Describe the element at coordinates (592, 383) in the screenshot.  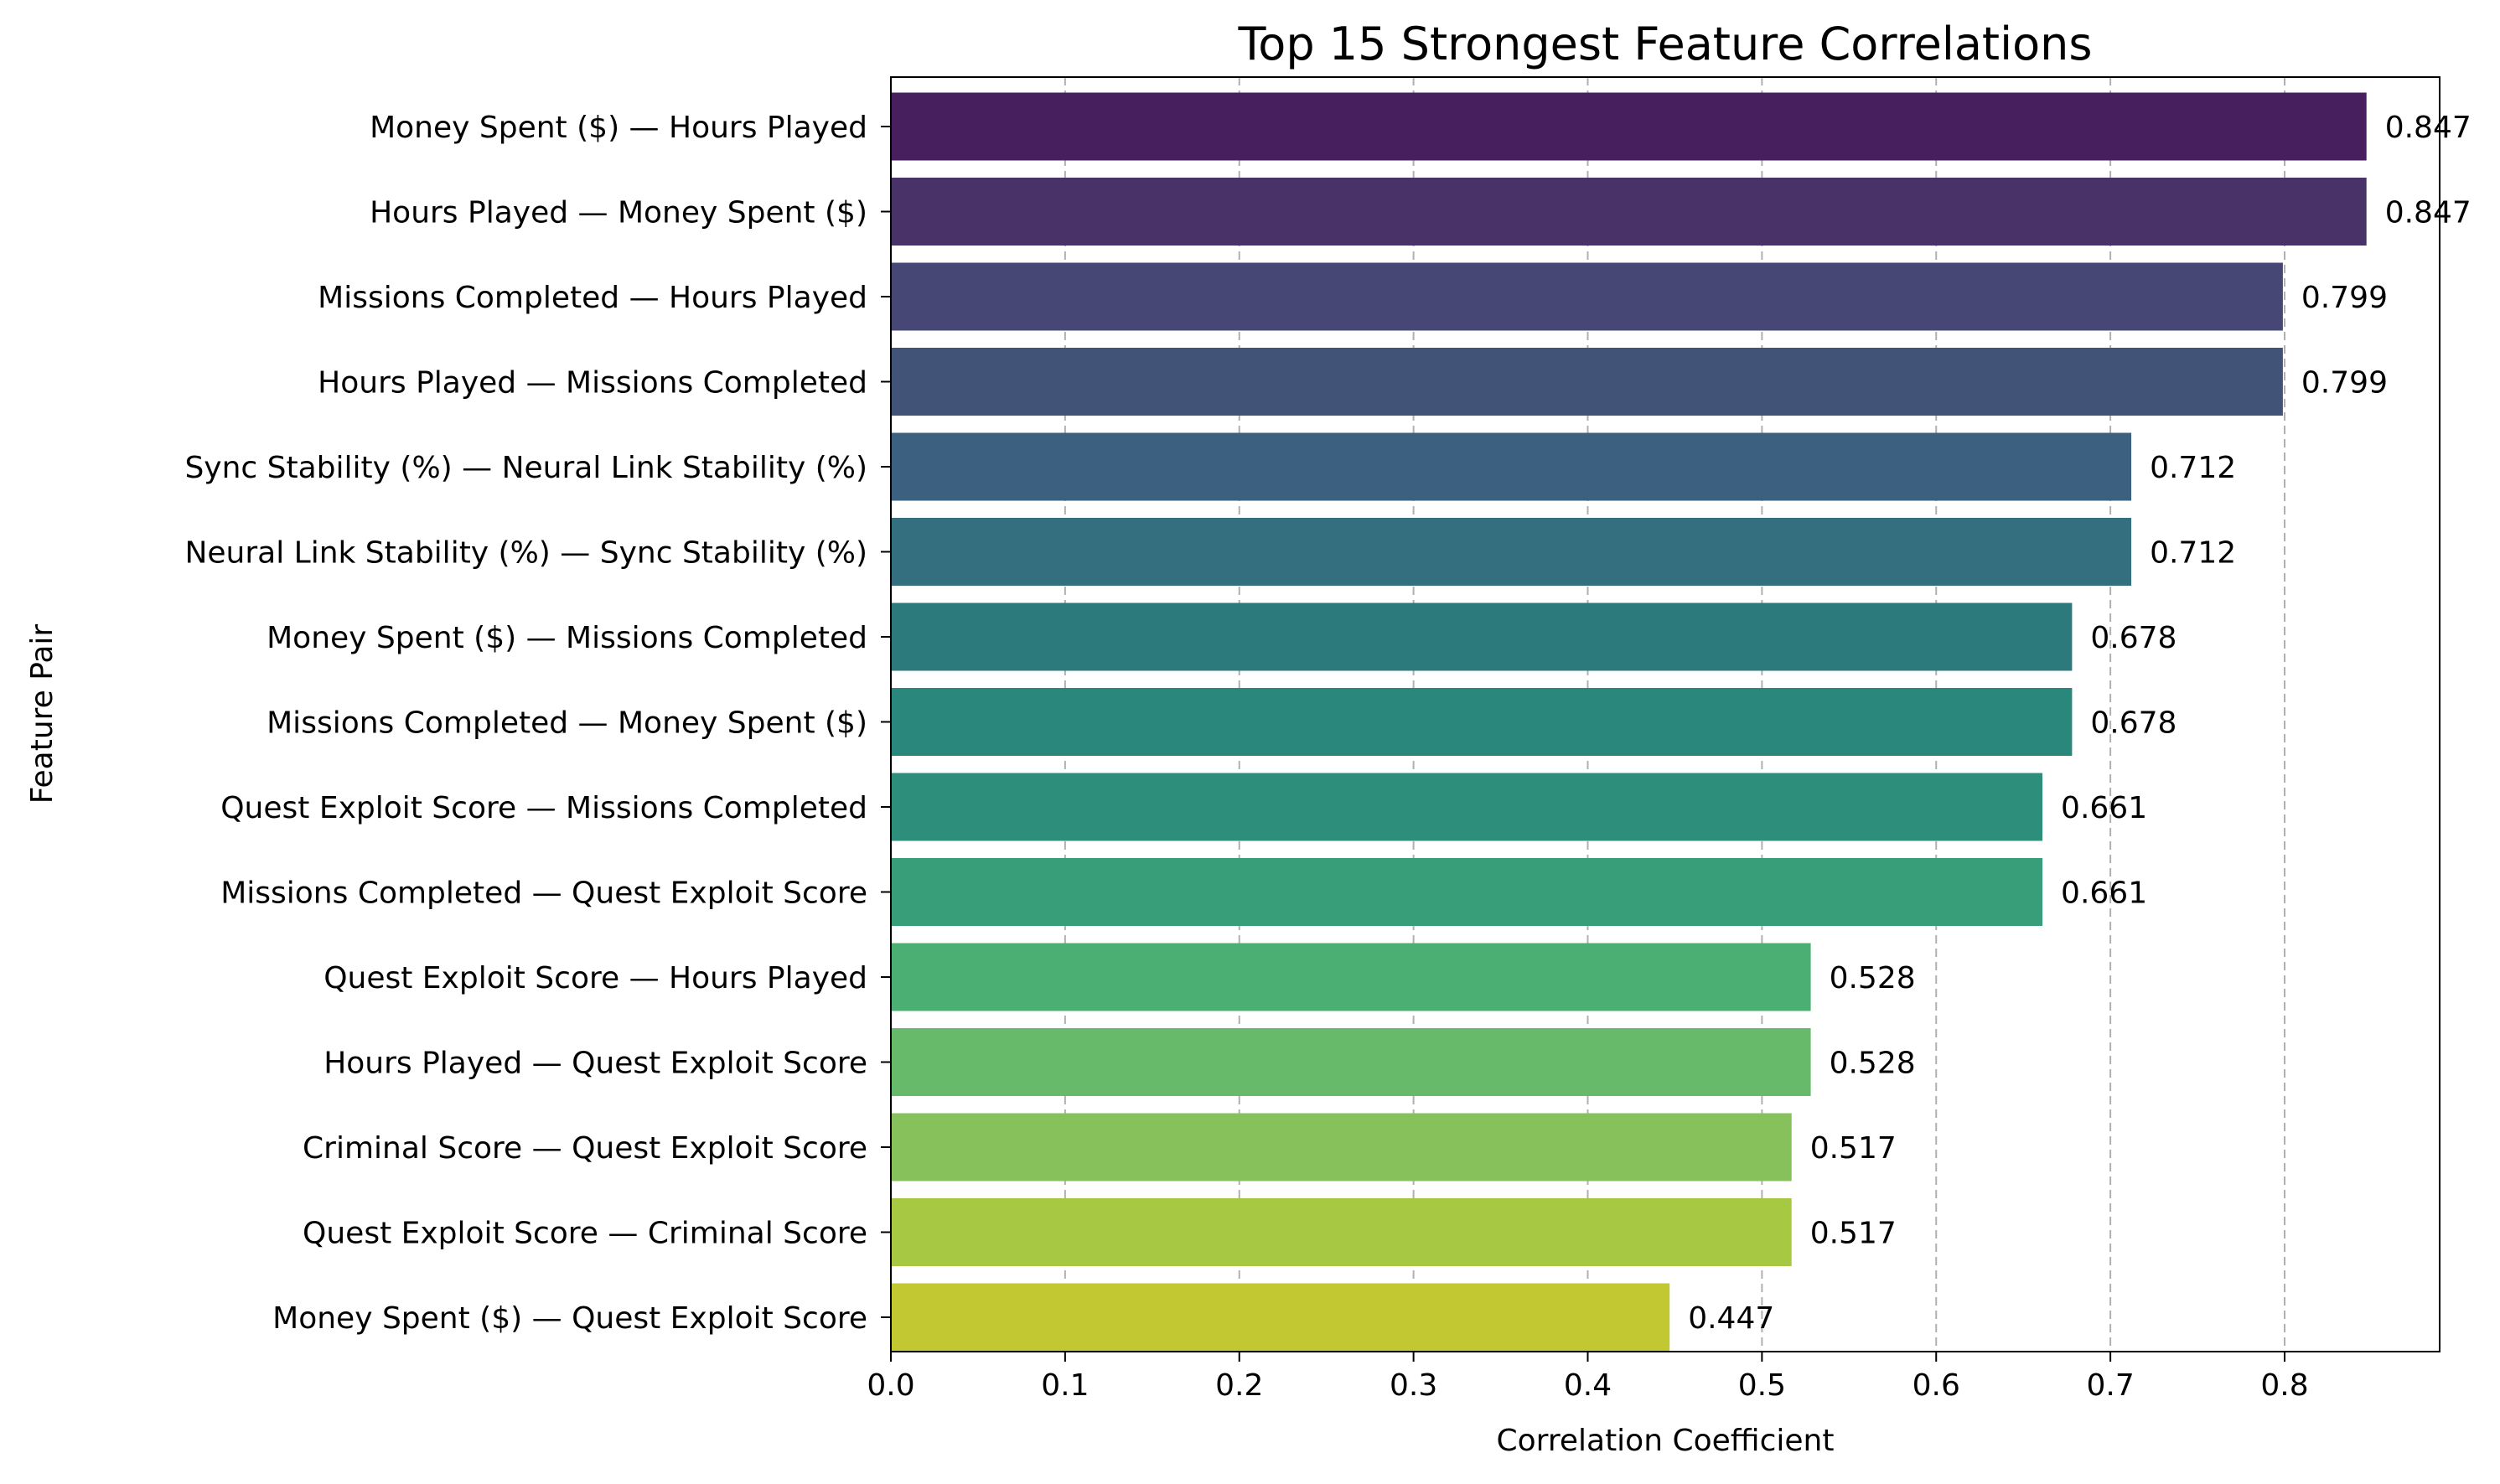
I see `y-tick-label: Hours Played — Missions Completed` at that location.